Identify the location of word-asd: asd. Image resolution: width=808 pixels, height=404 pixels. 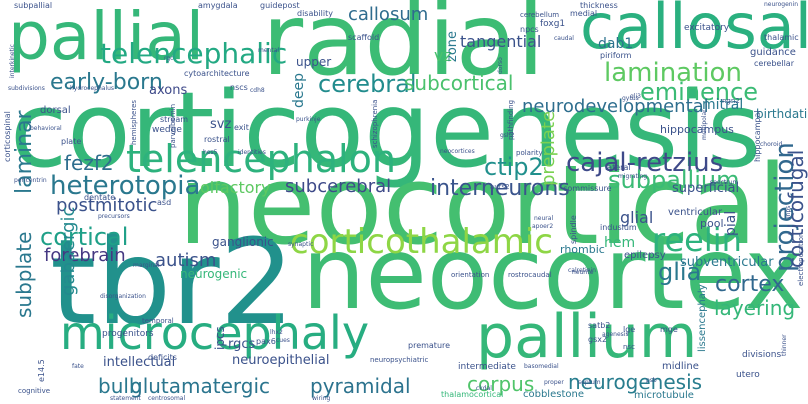
(164, 202).